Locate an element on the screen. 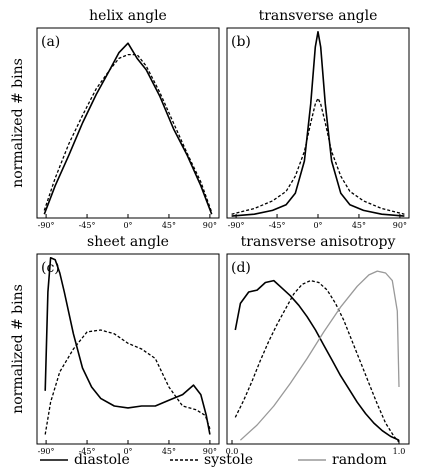  panel-label: (a) is located at coordinates (50, 42).